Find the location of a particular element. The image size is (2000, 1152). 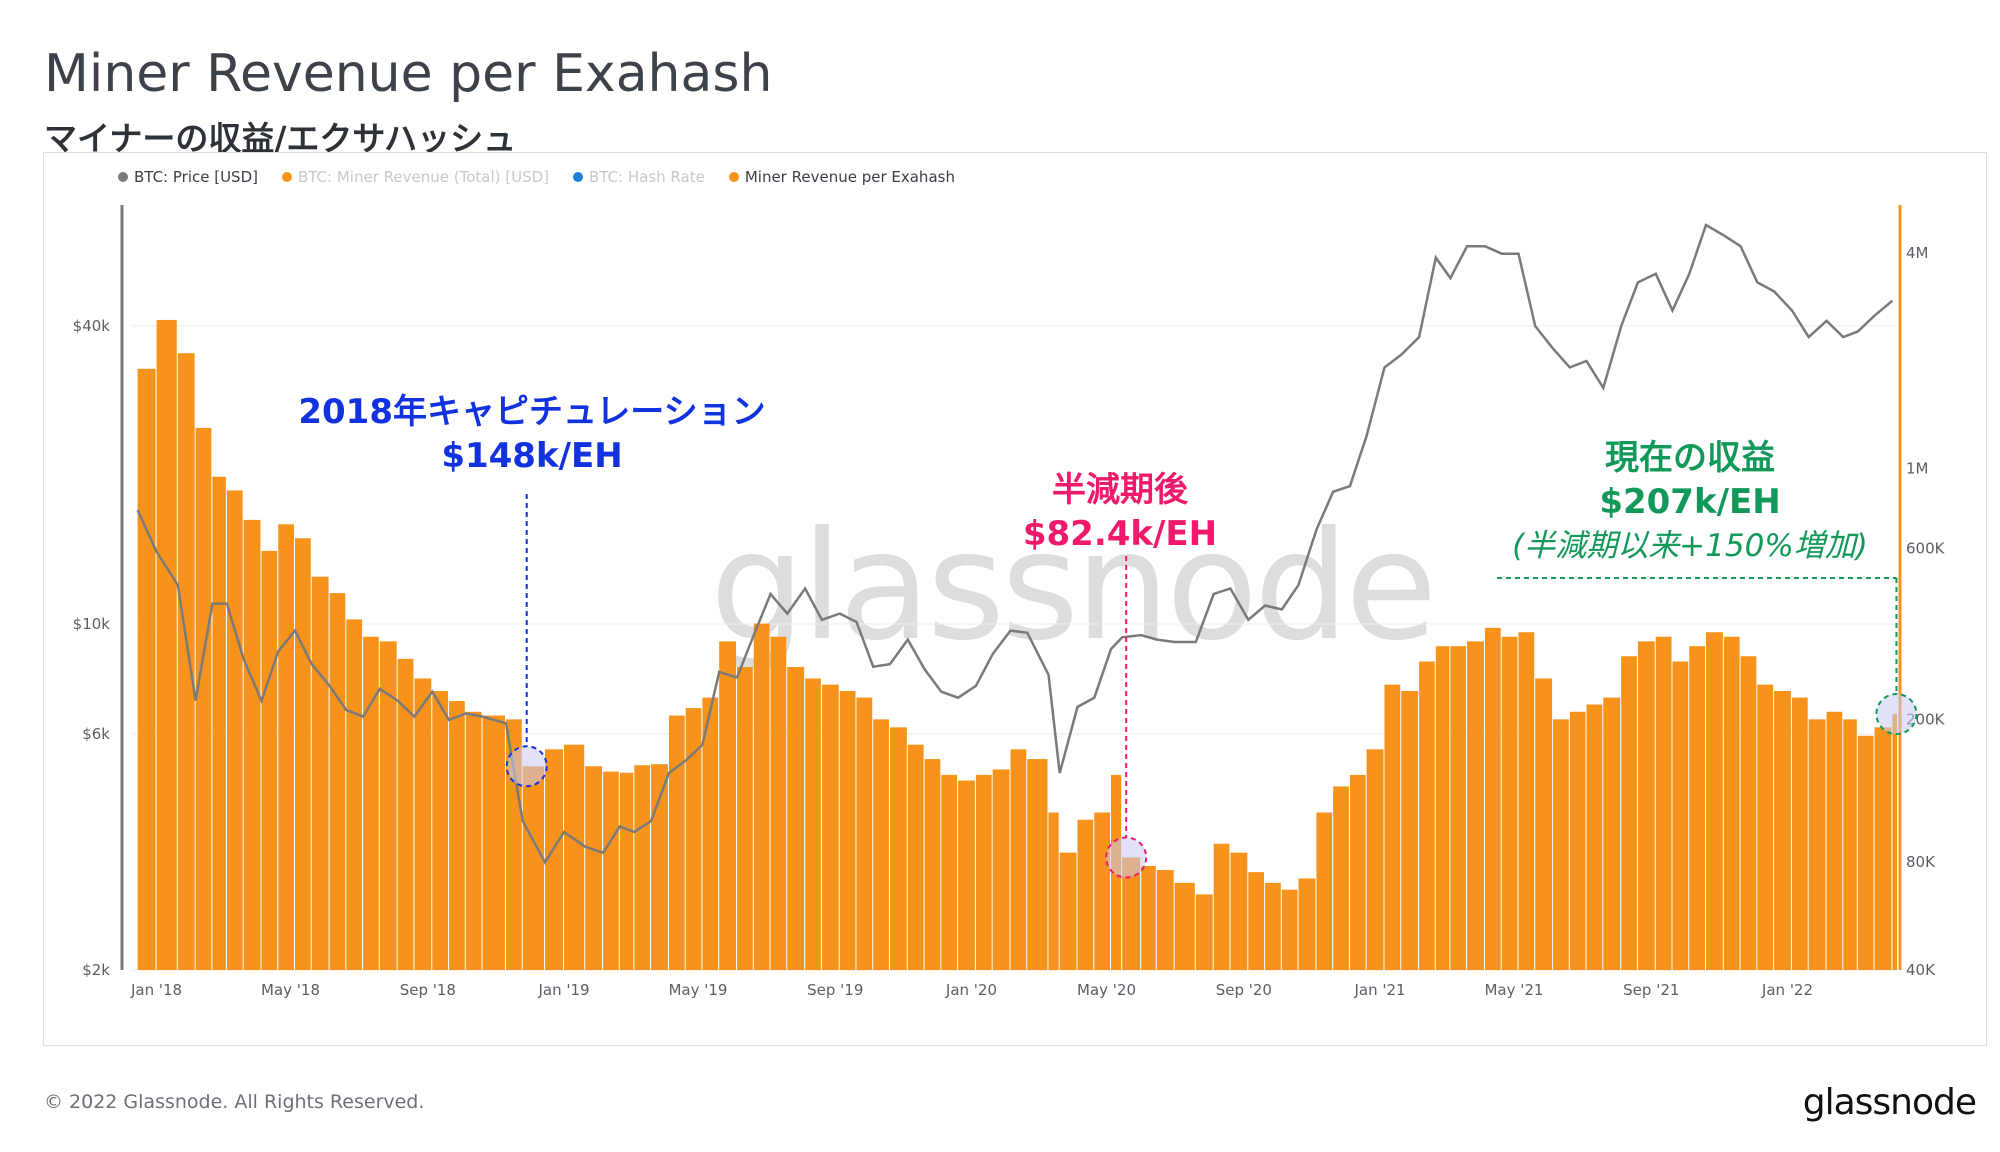

legend-item-1: BTC: Miner Revenue (Total) [USD] is located at coordinates (415, 177).